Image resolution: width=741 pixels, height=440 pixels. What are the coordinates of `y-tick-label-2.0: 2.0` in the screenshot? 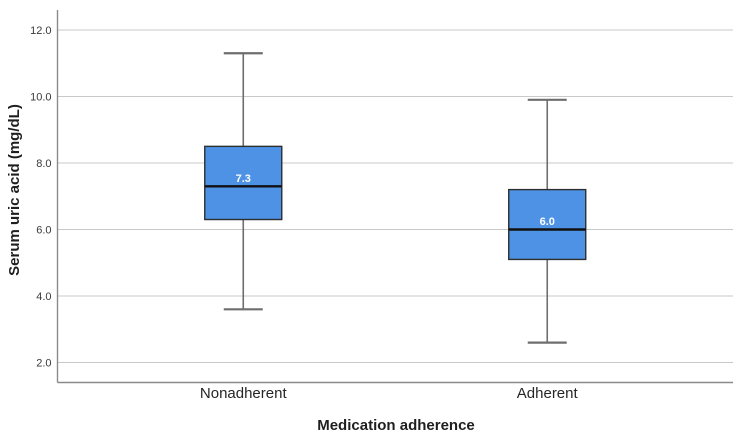 It's located at (43, 364).